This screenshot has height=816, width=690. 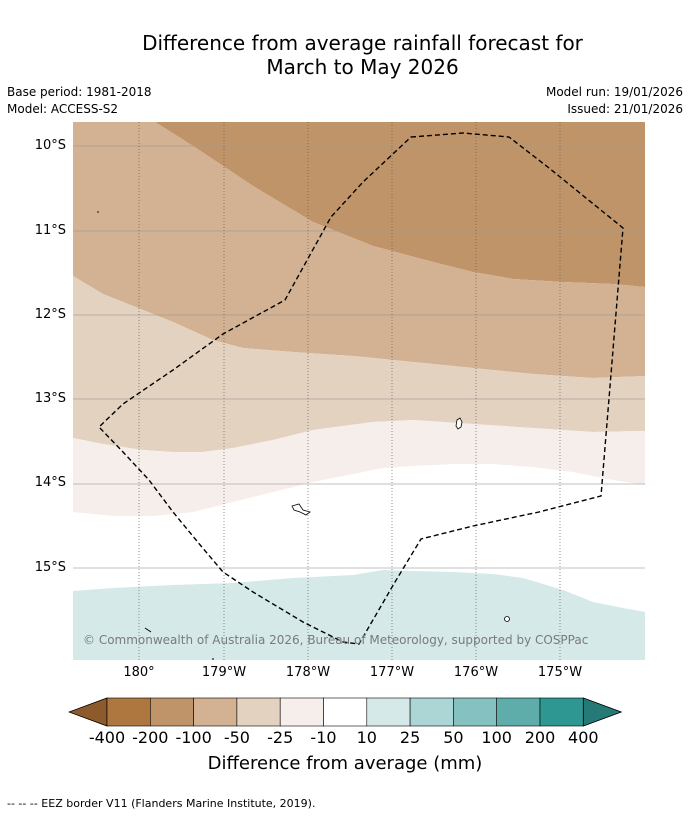 What do you see at coordinates (236, 737) in the screenshot?
I see `colorbar-tick-label: -50` at bounding box center [236, 737].